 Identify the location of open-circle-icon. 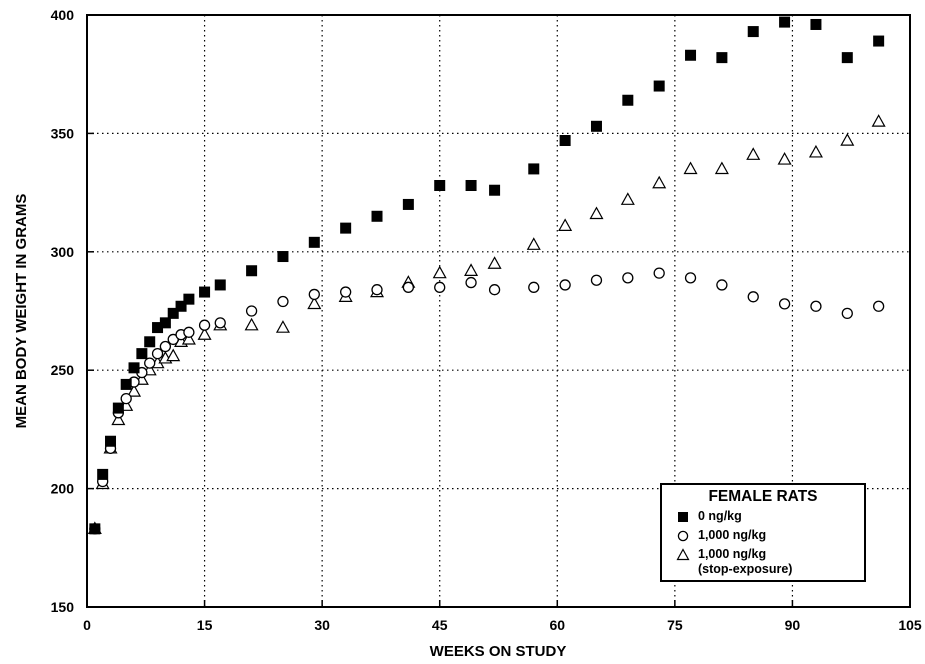
(683, 536).